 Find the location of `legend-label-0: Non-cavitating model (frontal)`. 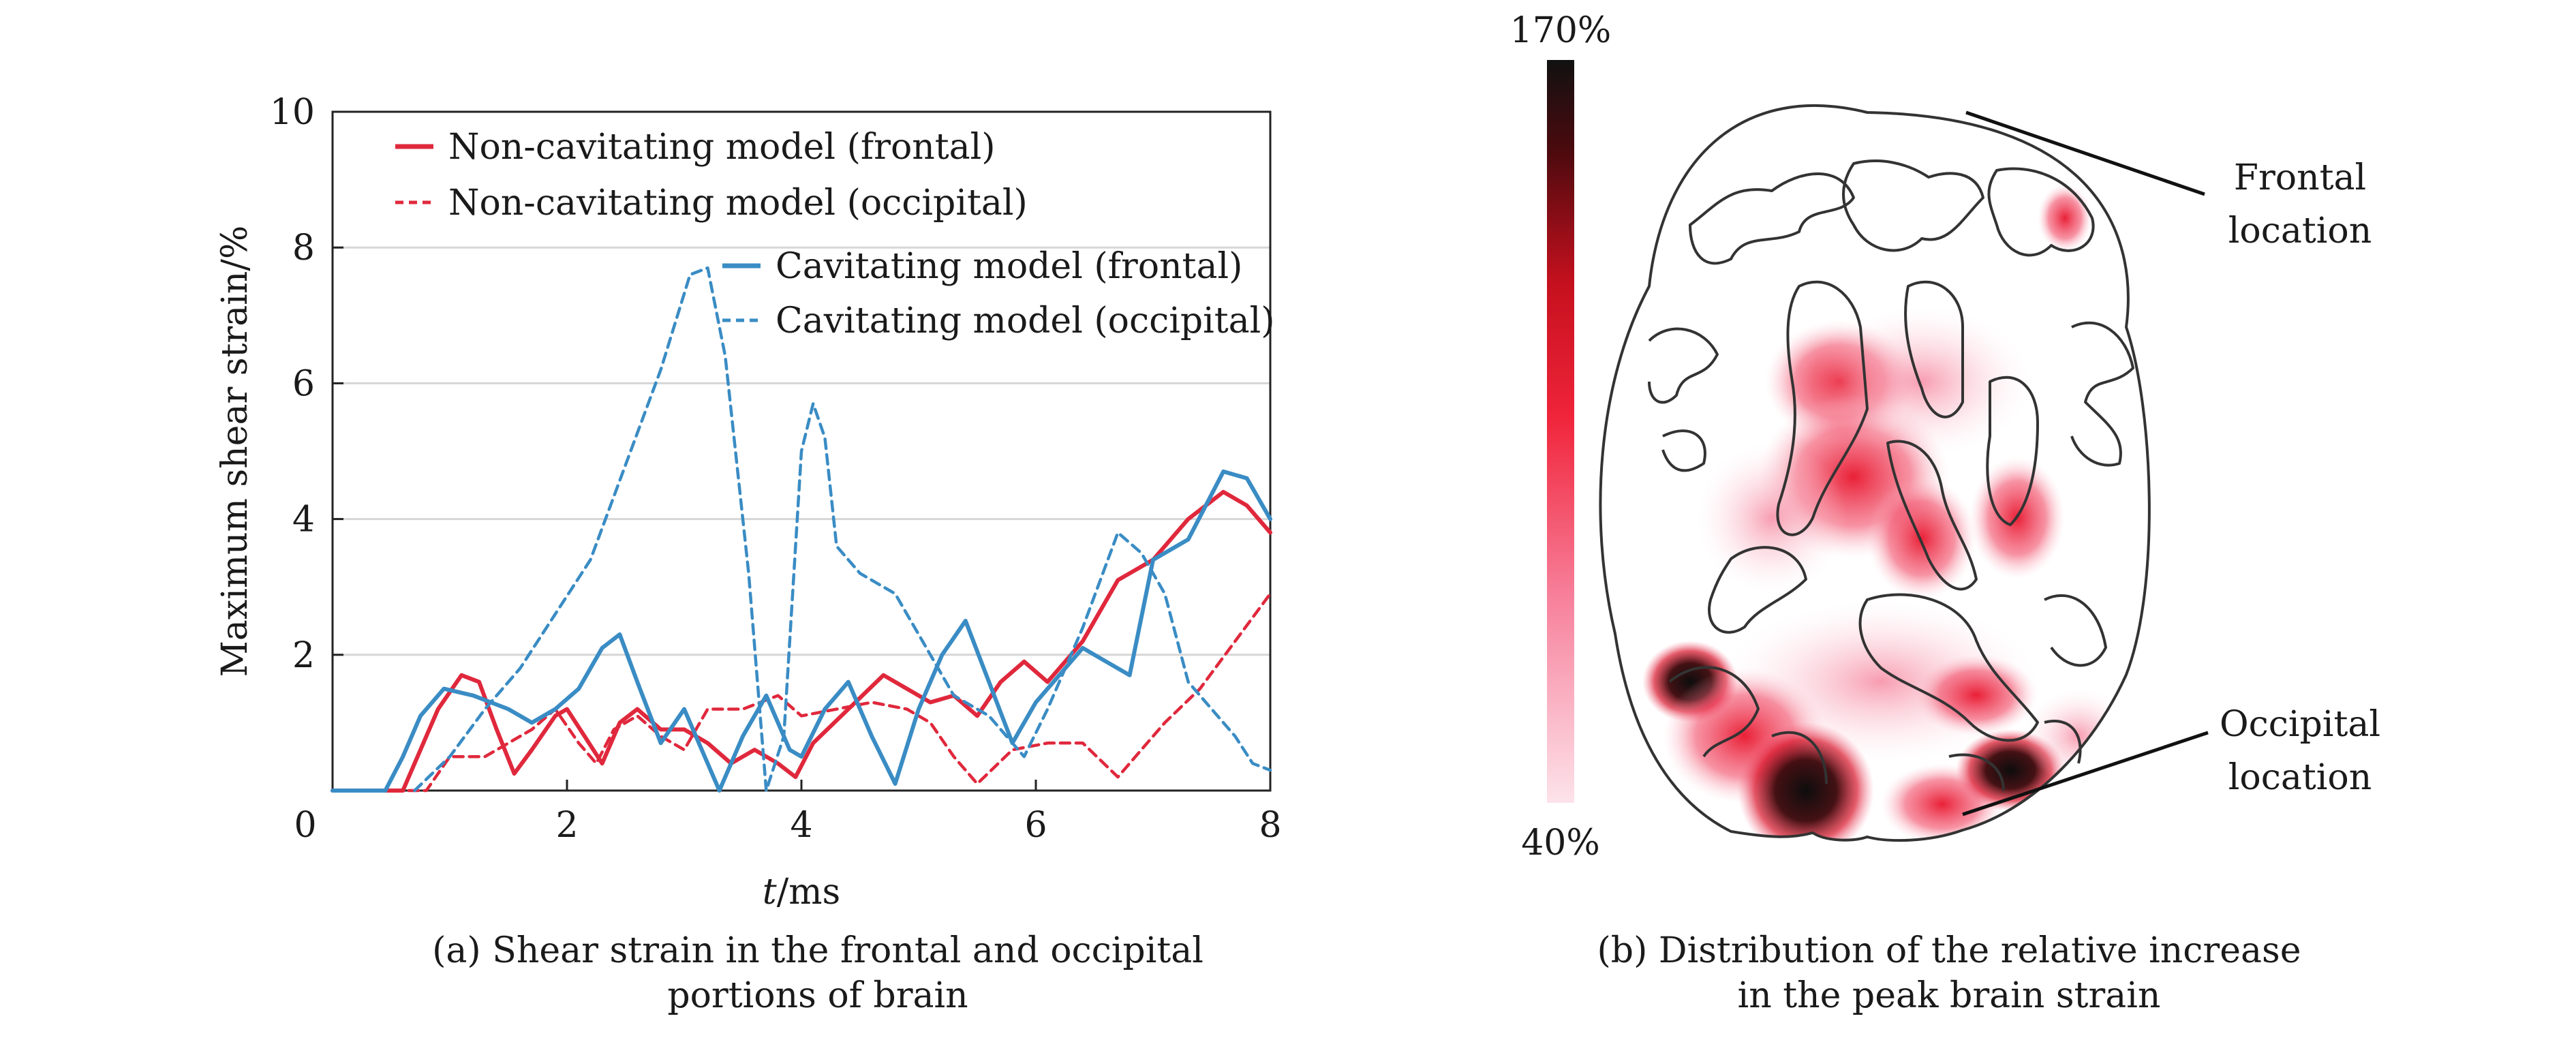

legend-label-0: Non-cavitating model (frontal) is located at coordinates (722, 147).